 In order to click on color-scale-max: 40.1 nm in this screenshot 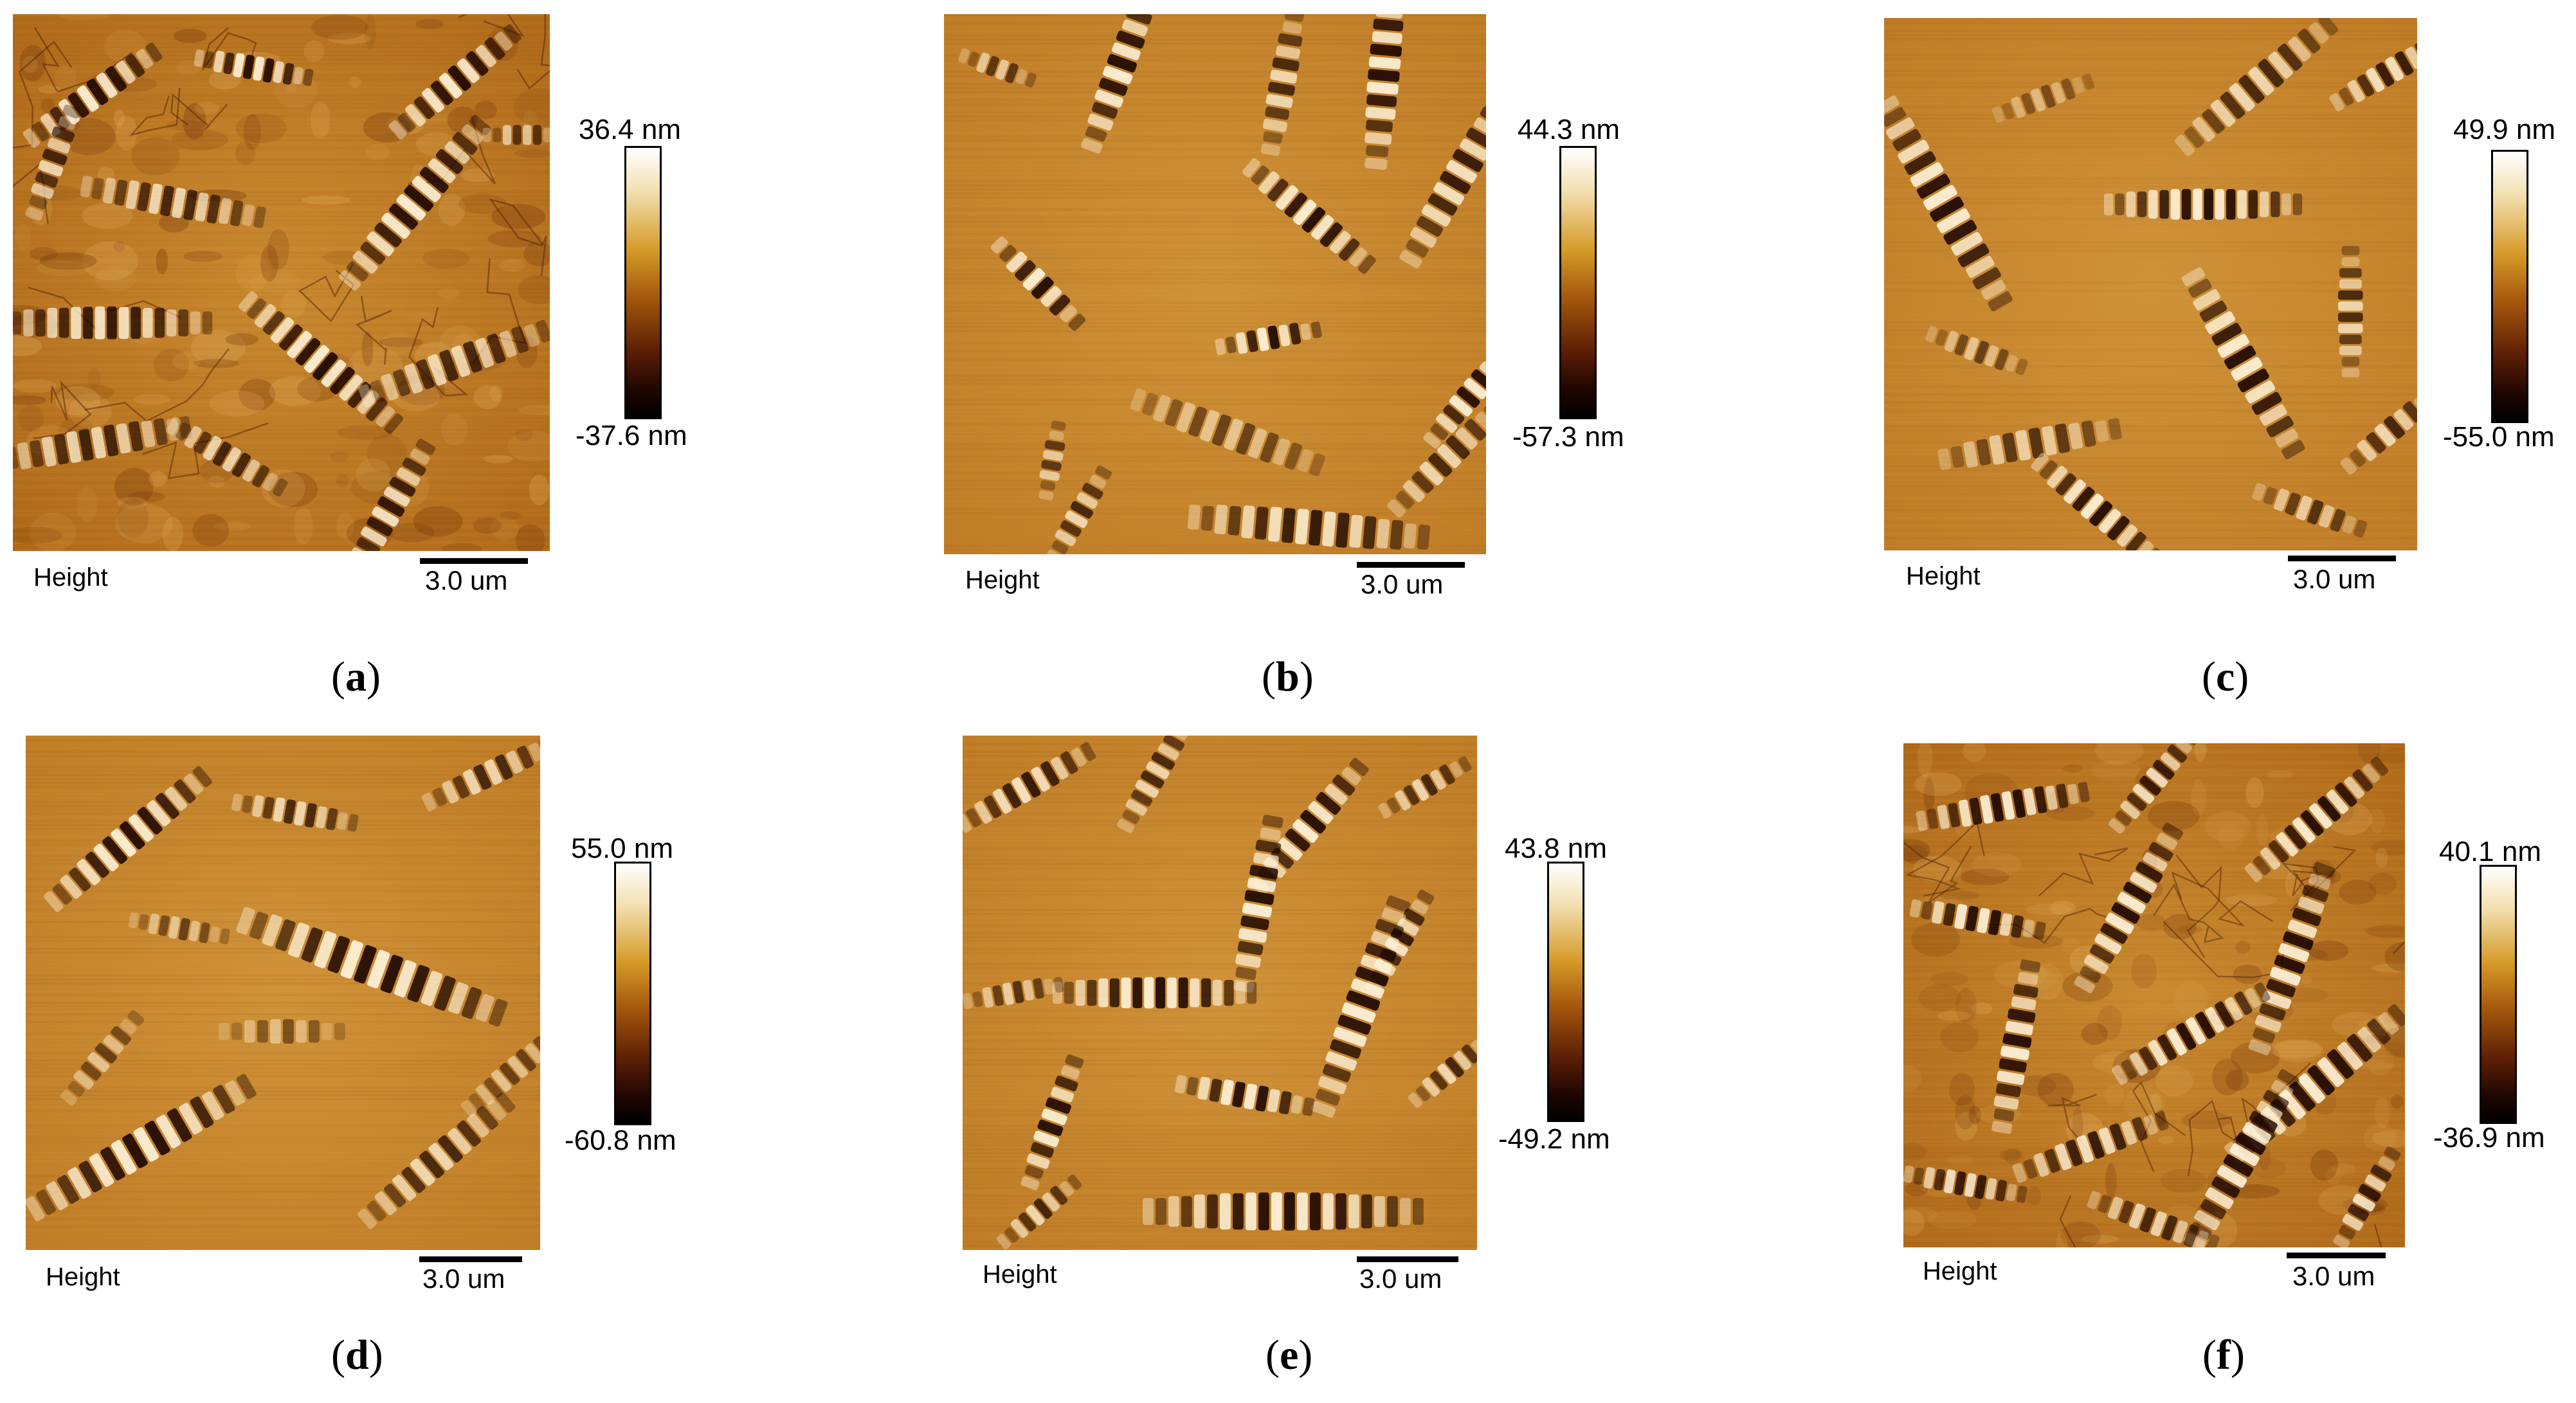, I will do `click(2490, 851)`.